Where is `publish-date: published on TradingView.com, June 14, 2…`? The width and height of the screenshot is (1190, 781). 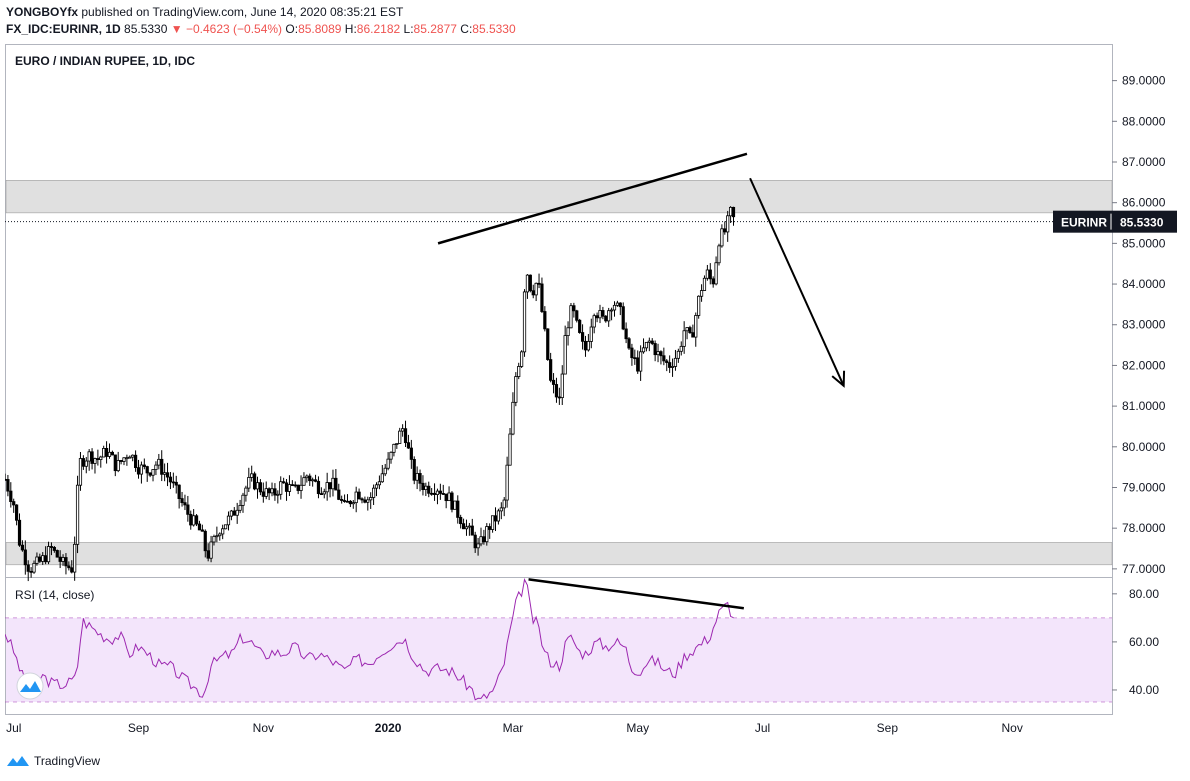
publish-date: published on TradingView.com, June 14, 2… is located at coordinates (242, 12).